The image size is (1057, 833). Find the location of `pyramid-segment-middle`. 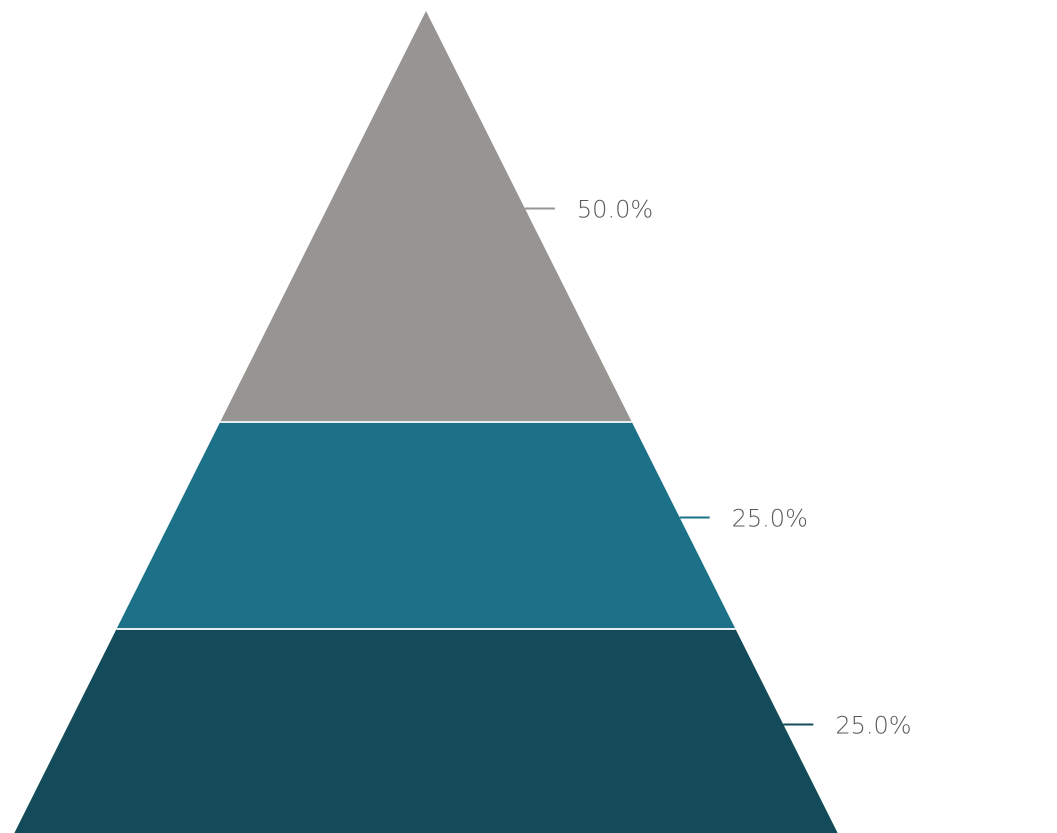

pyramid-segment-middle is located at coordinates (426, 525).